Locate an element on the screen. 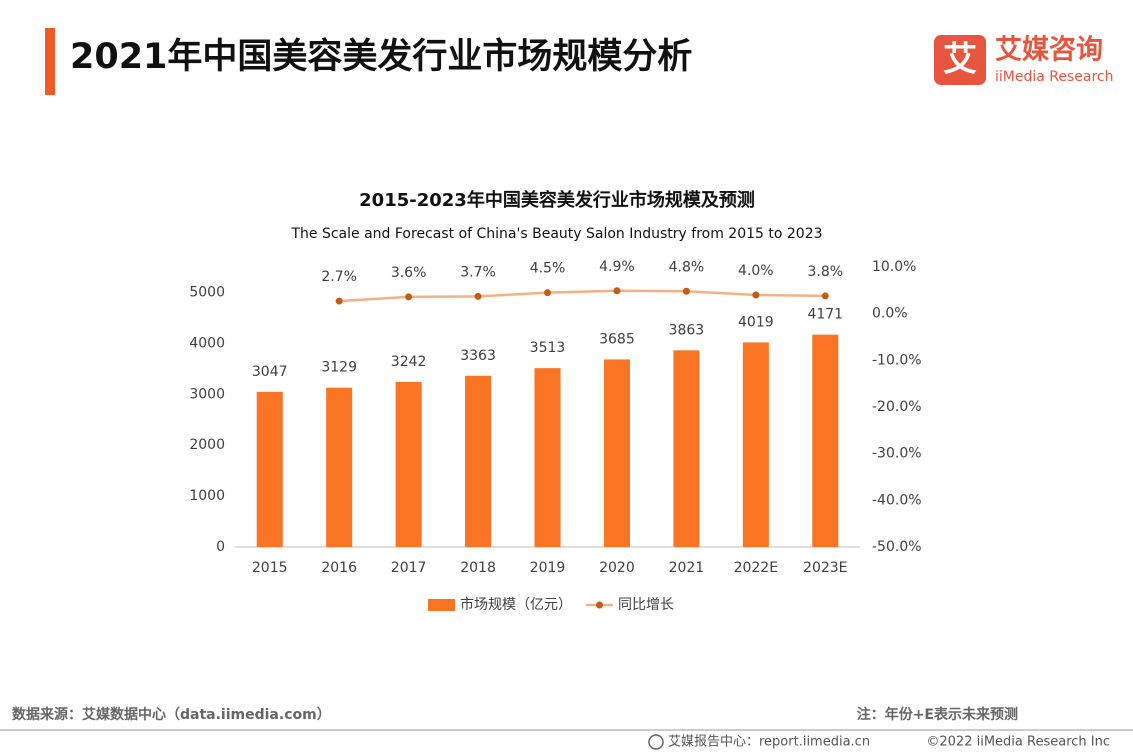 Image resolution: width=1133 pixels, height=755 pixels. legend-label: 同比增长 is located at coordinates (646, 605).